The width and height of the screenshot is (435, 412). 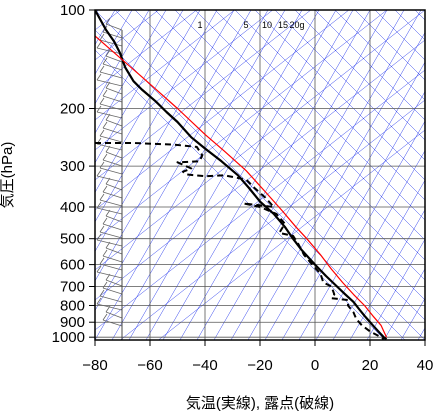 What do you see at coordinates (72, 10) in the screenshot?
I see `y-tick-label: 100` at bounding box center [72, 10].